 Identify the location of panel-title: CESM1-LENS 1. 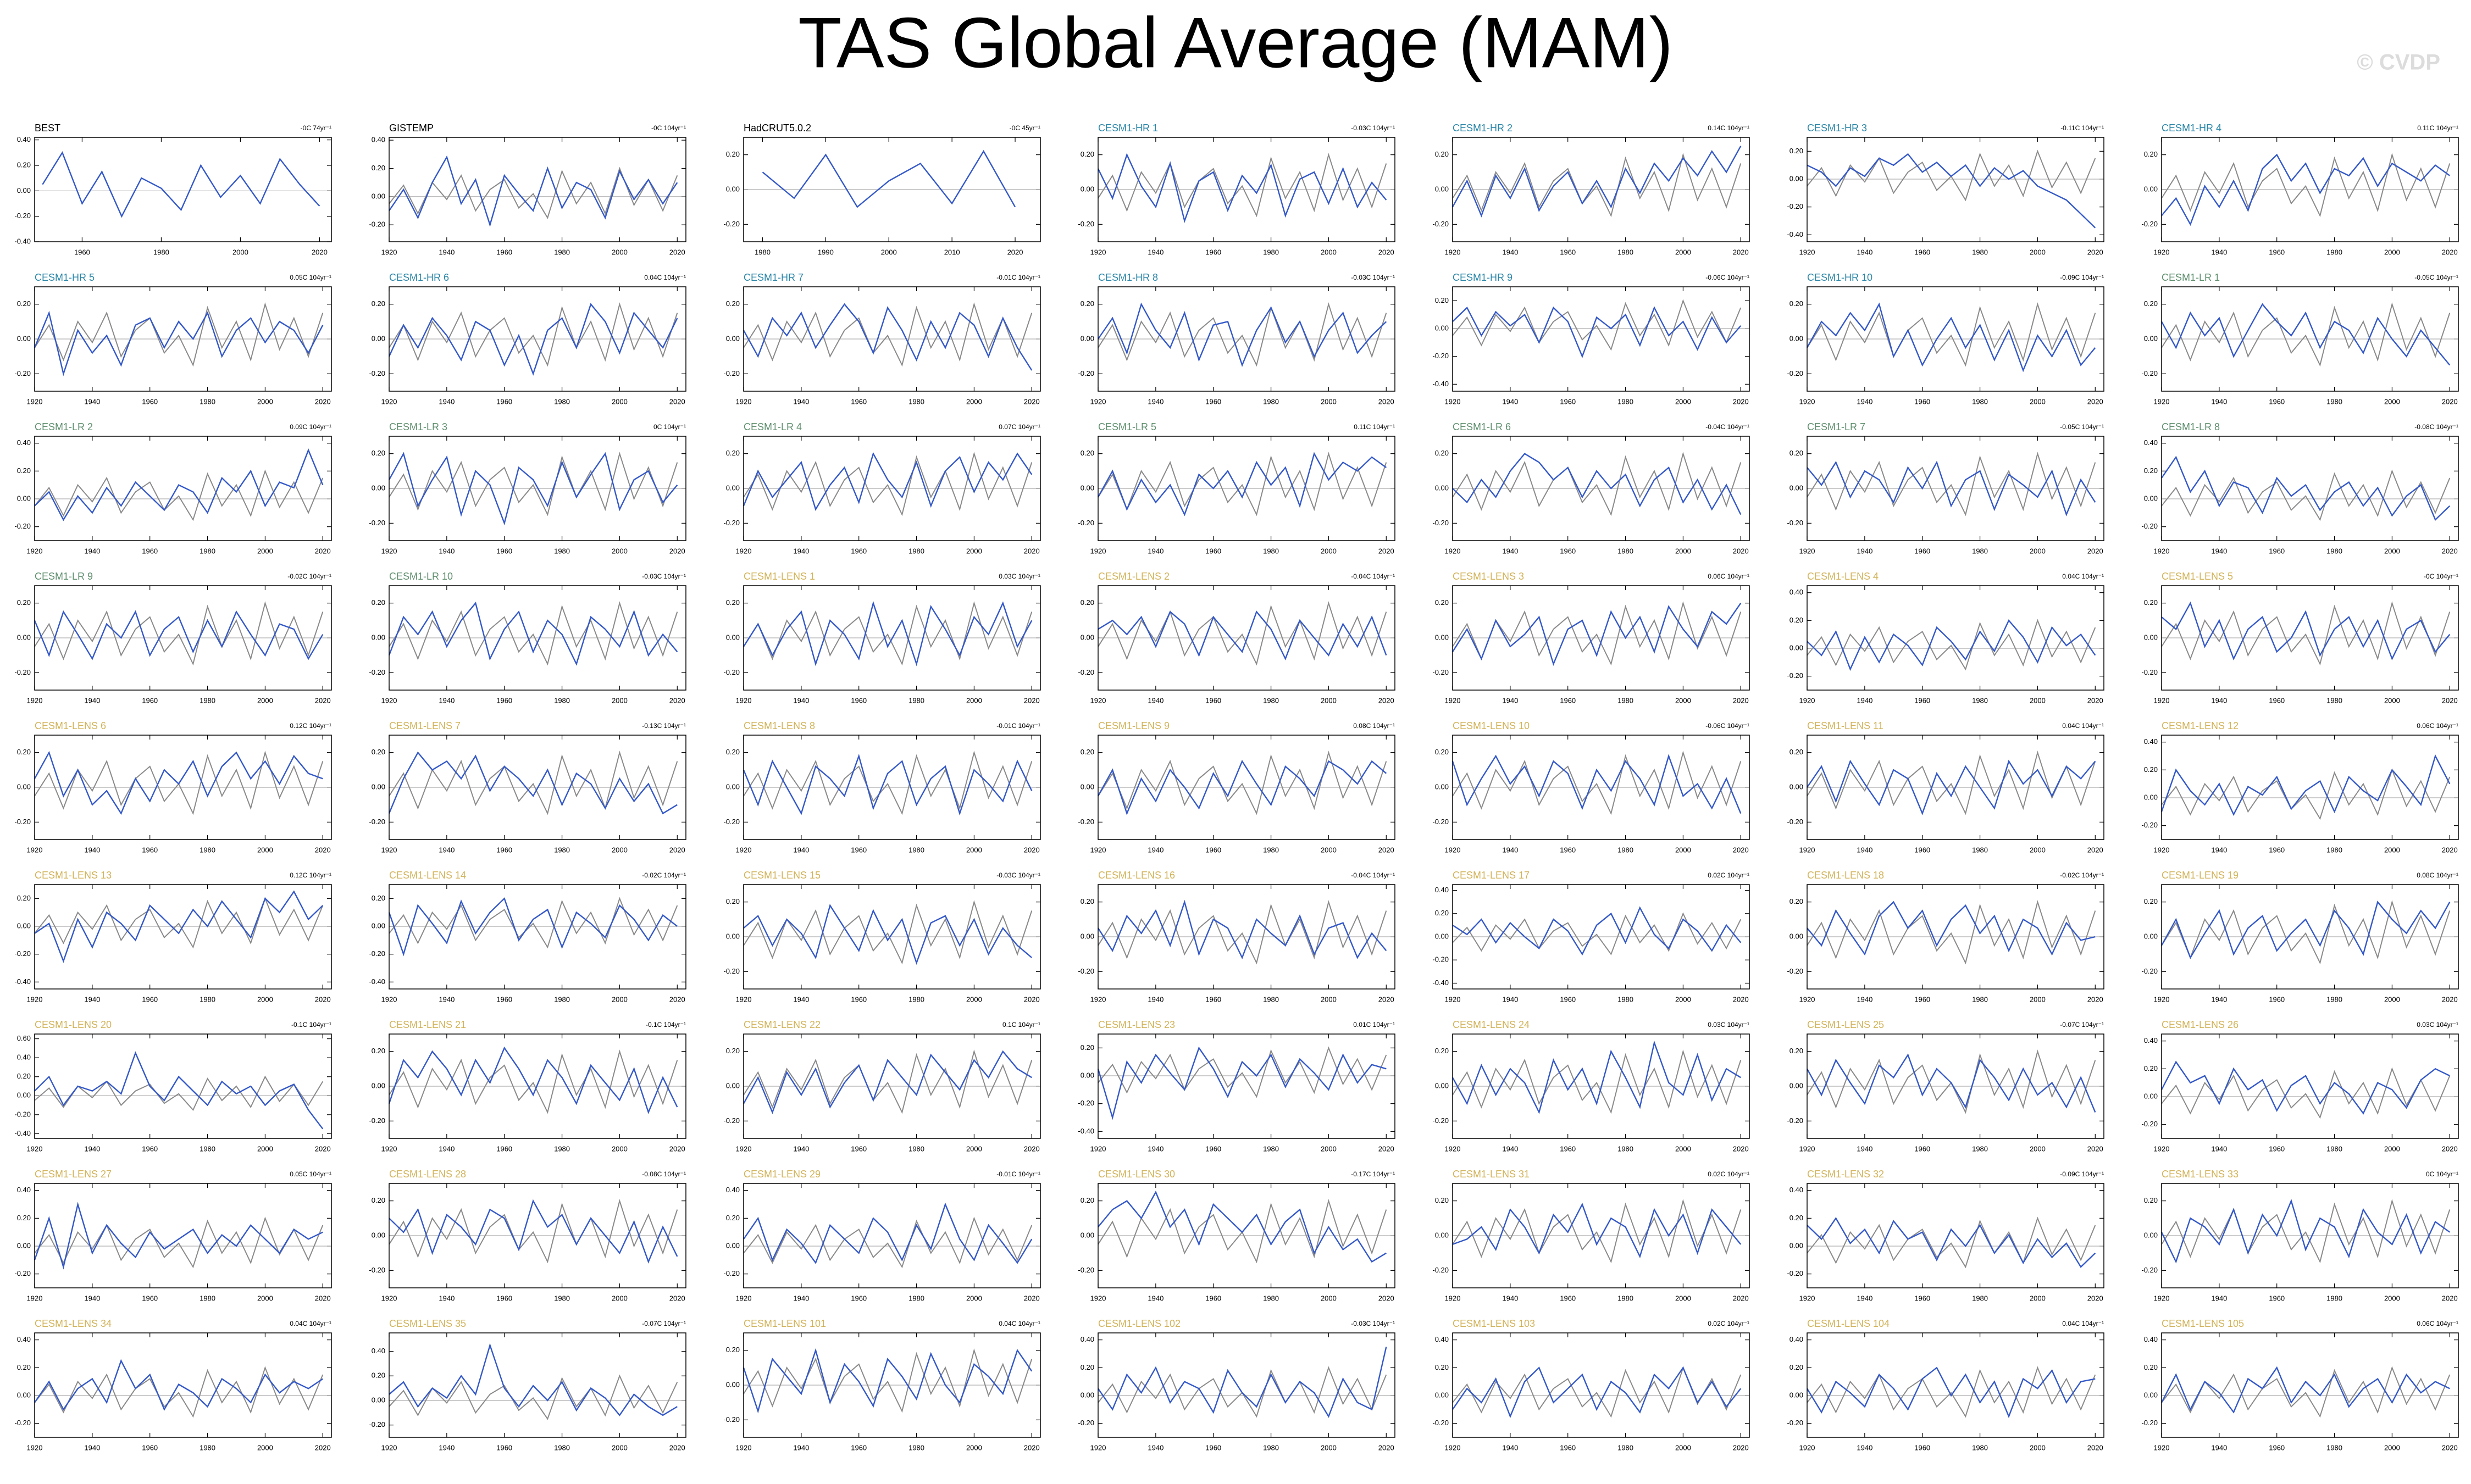
(779, 576).